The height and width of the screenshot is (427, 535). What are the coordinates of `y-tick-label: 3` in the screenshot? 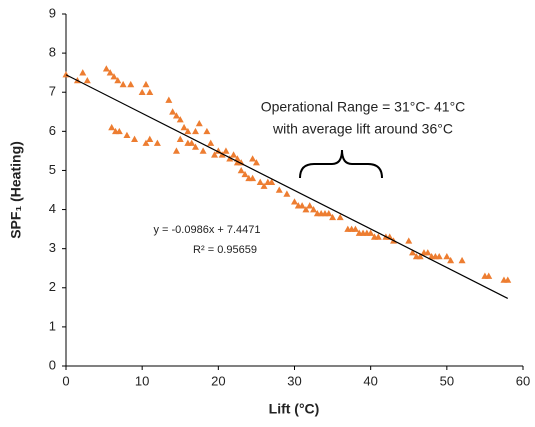 It's located at (52, 247).